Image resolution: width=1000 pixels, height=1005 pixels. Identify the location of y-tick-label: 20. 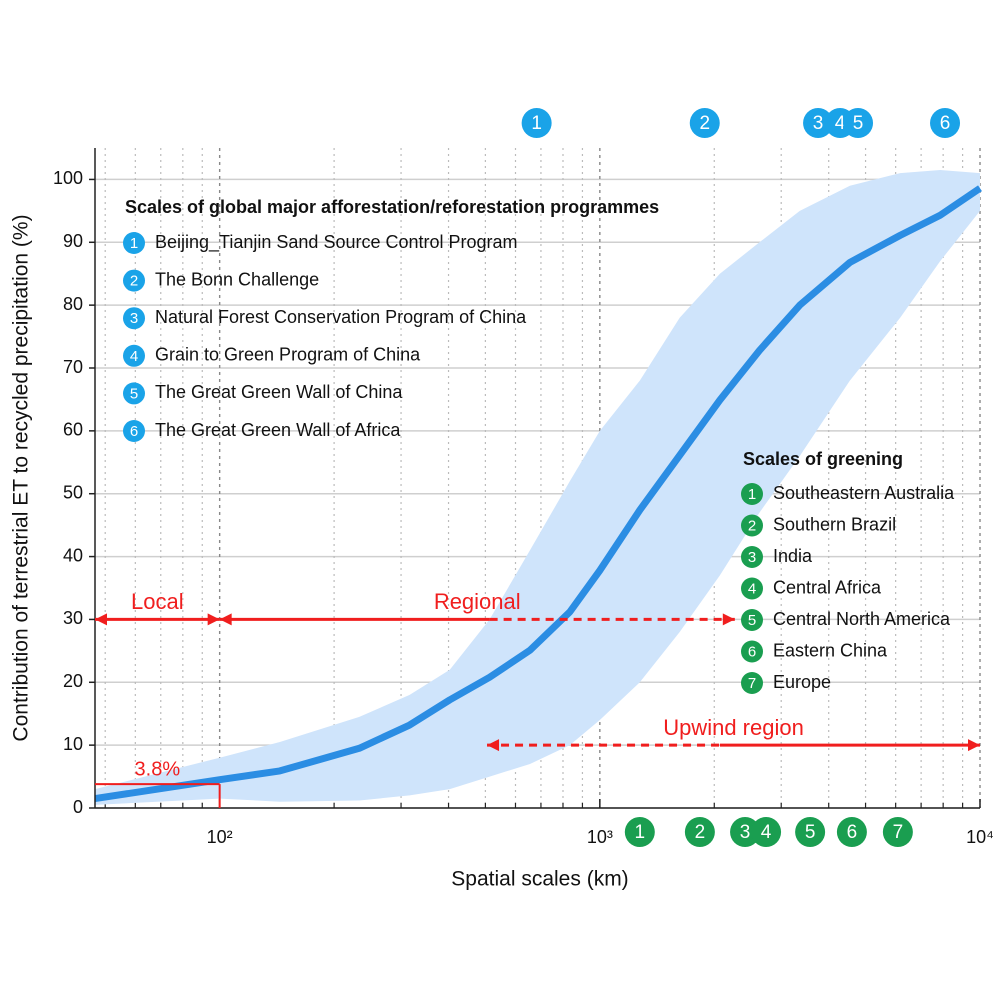
(73, 681).